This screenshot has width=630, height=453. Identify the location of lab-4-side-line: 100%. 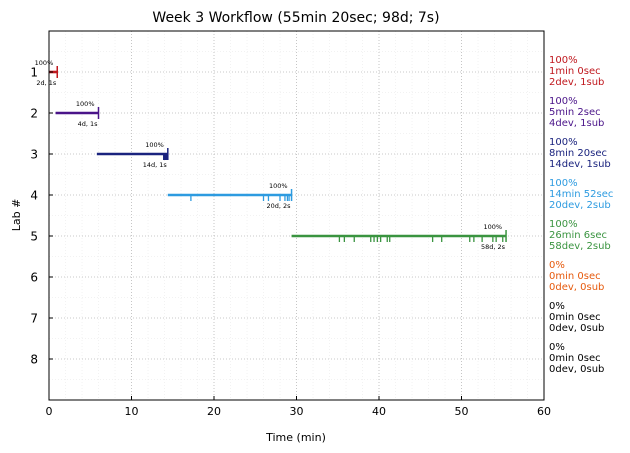
(563, 183).